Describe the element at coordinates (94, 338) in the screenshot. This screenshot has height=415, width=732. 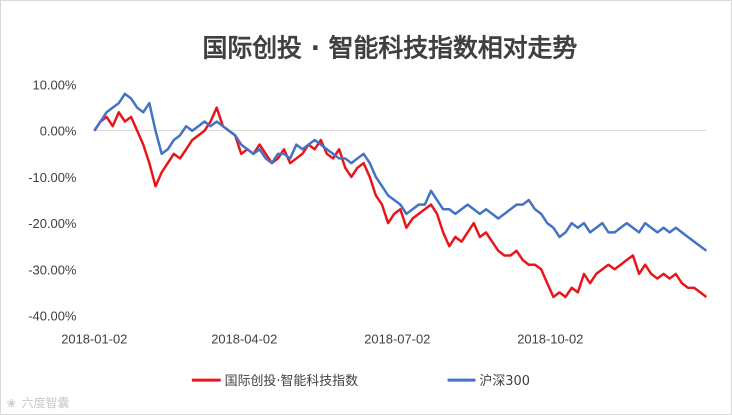
I see `x-tick-label: 2018-01-02` at that location.